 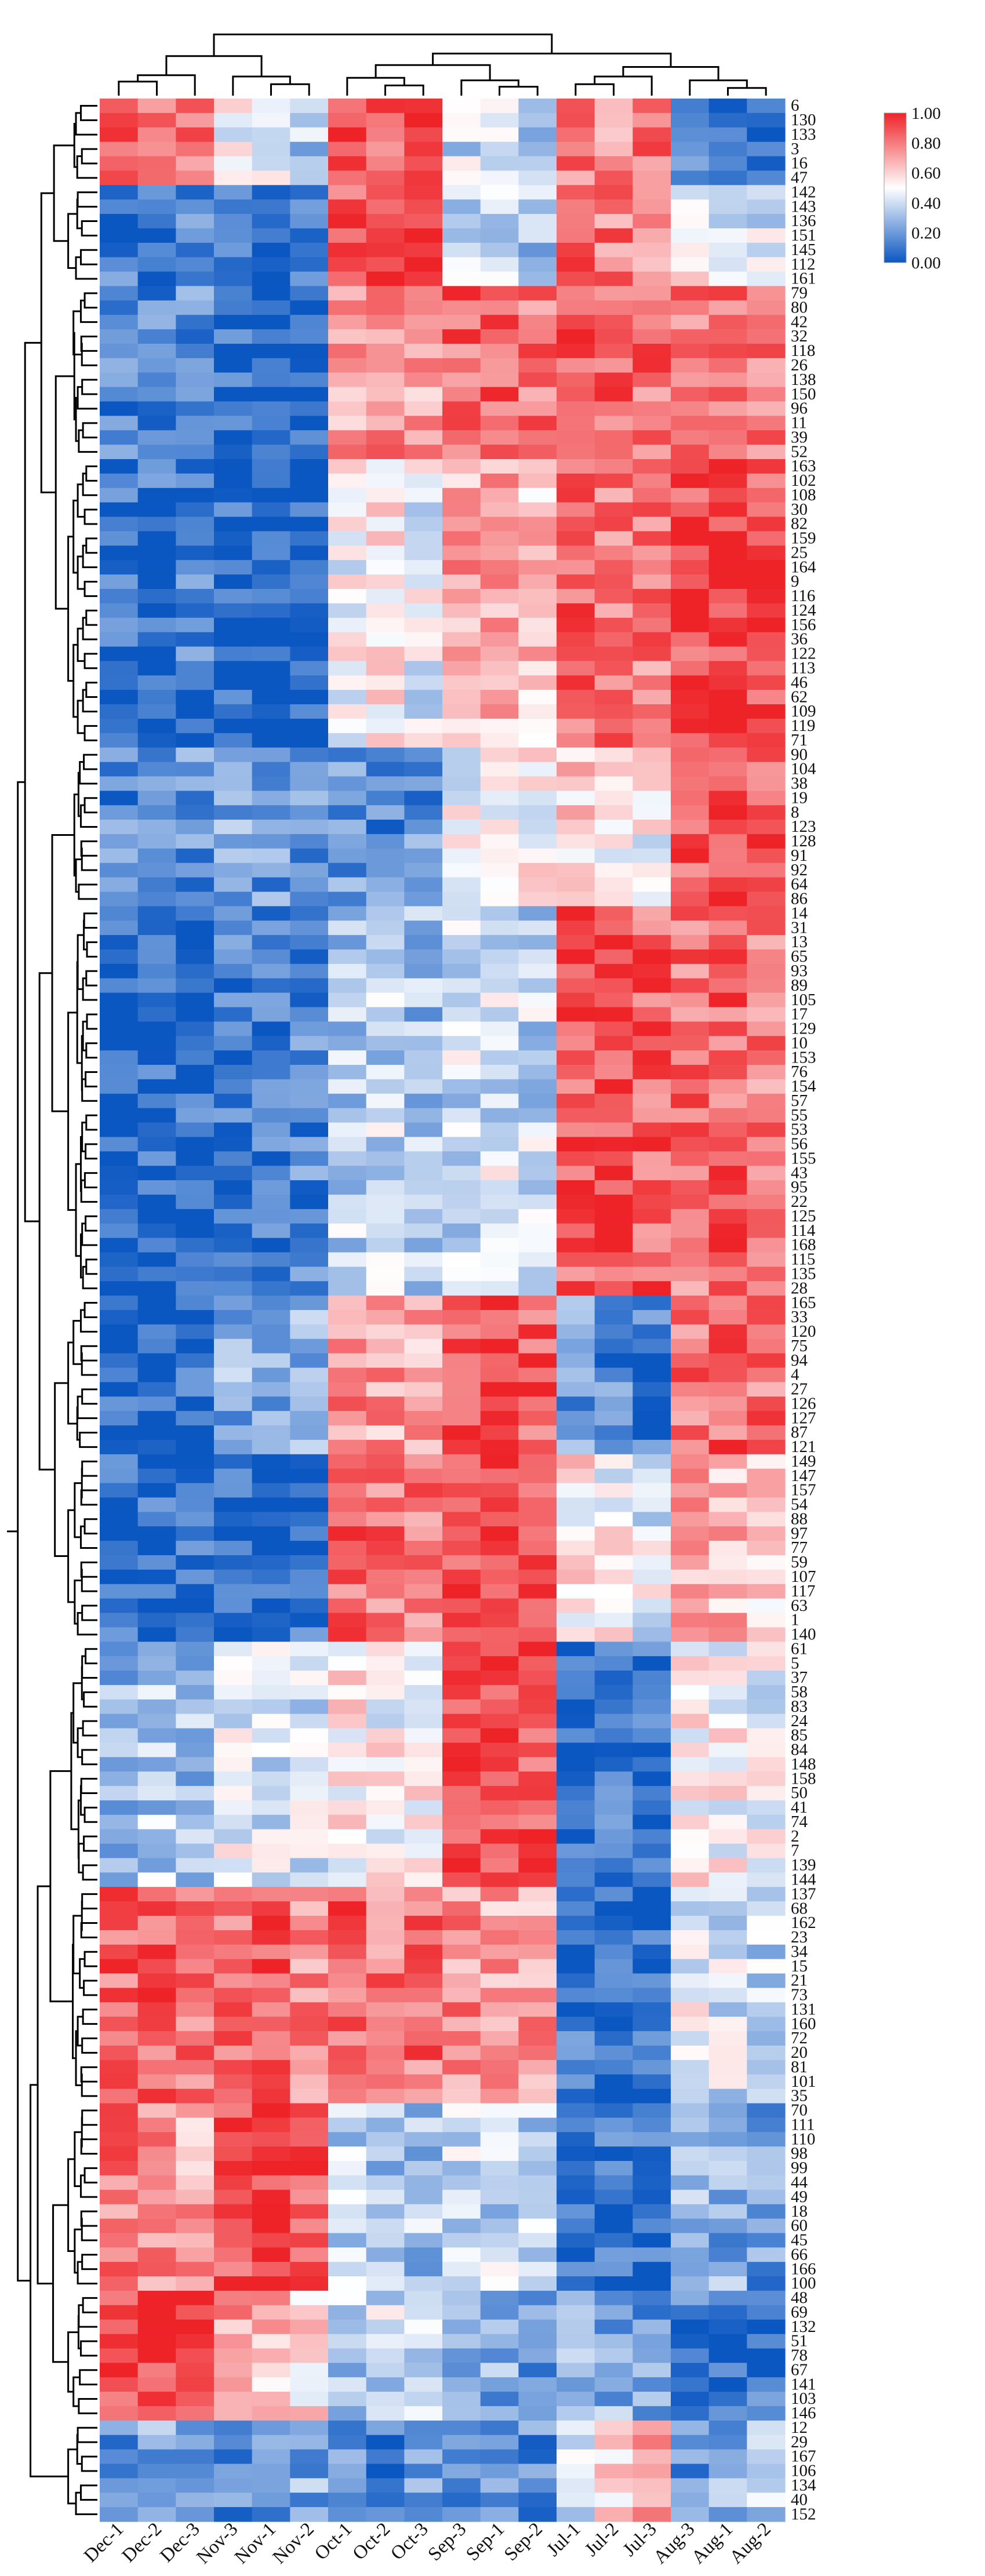 I want to click on row-label: 98, so click(x=799, y=2153).